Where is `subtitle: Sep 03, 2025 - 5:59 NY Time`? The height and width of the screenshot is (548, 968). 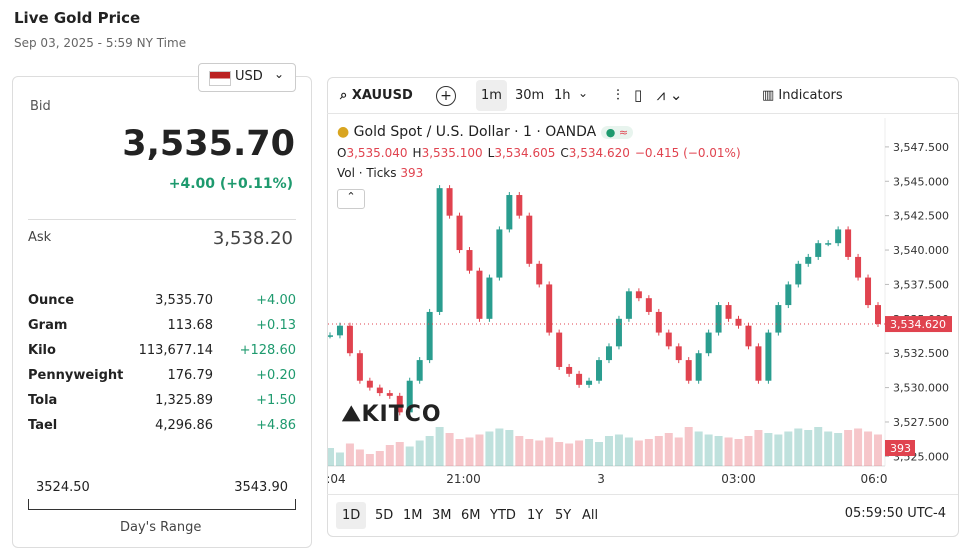
subtitle: Sep 03, 2025 - 5:59 NY Time is located at coordinates (100, 43).